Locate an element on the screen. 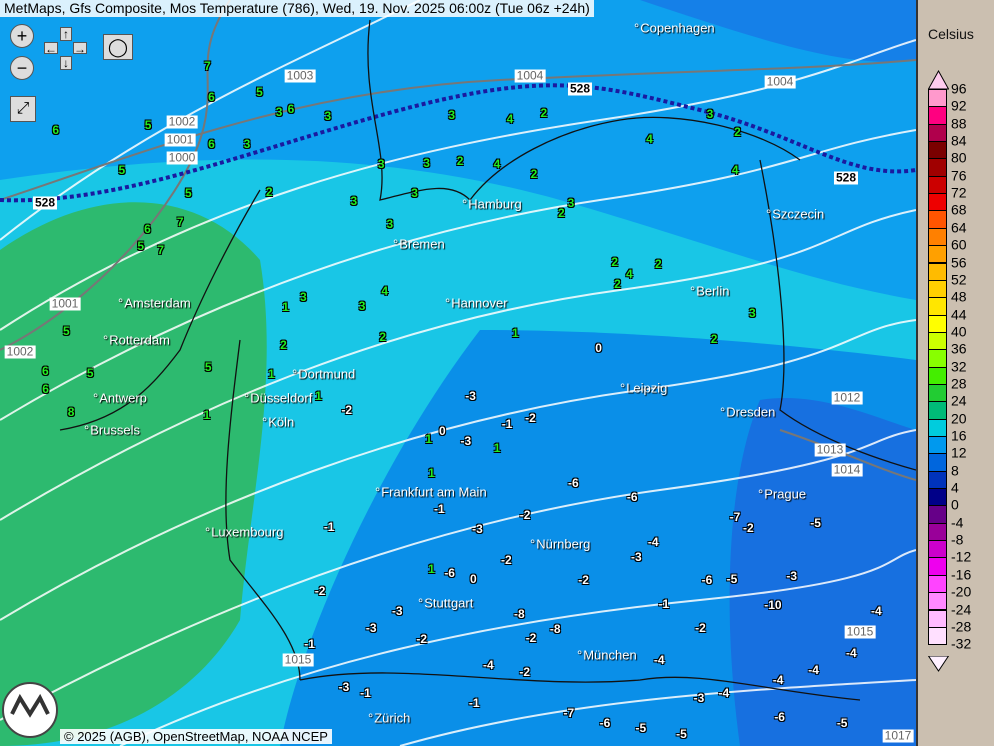 The height and width of the screenshot is (746, 994). isobar-label: 1014 is located at coordinates (847, 469).